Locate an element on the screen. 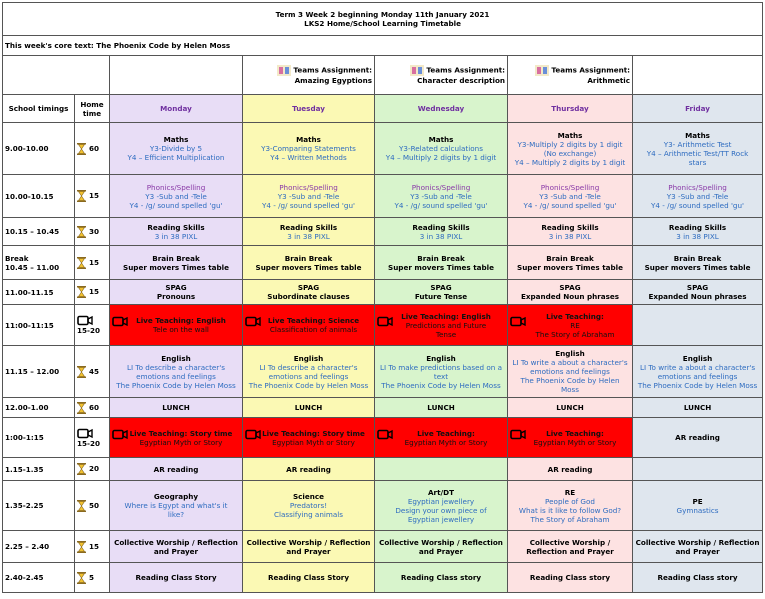 This screenshot has height=599, width=765. home-minutes: 60 is located at coordinates (94, 148).